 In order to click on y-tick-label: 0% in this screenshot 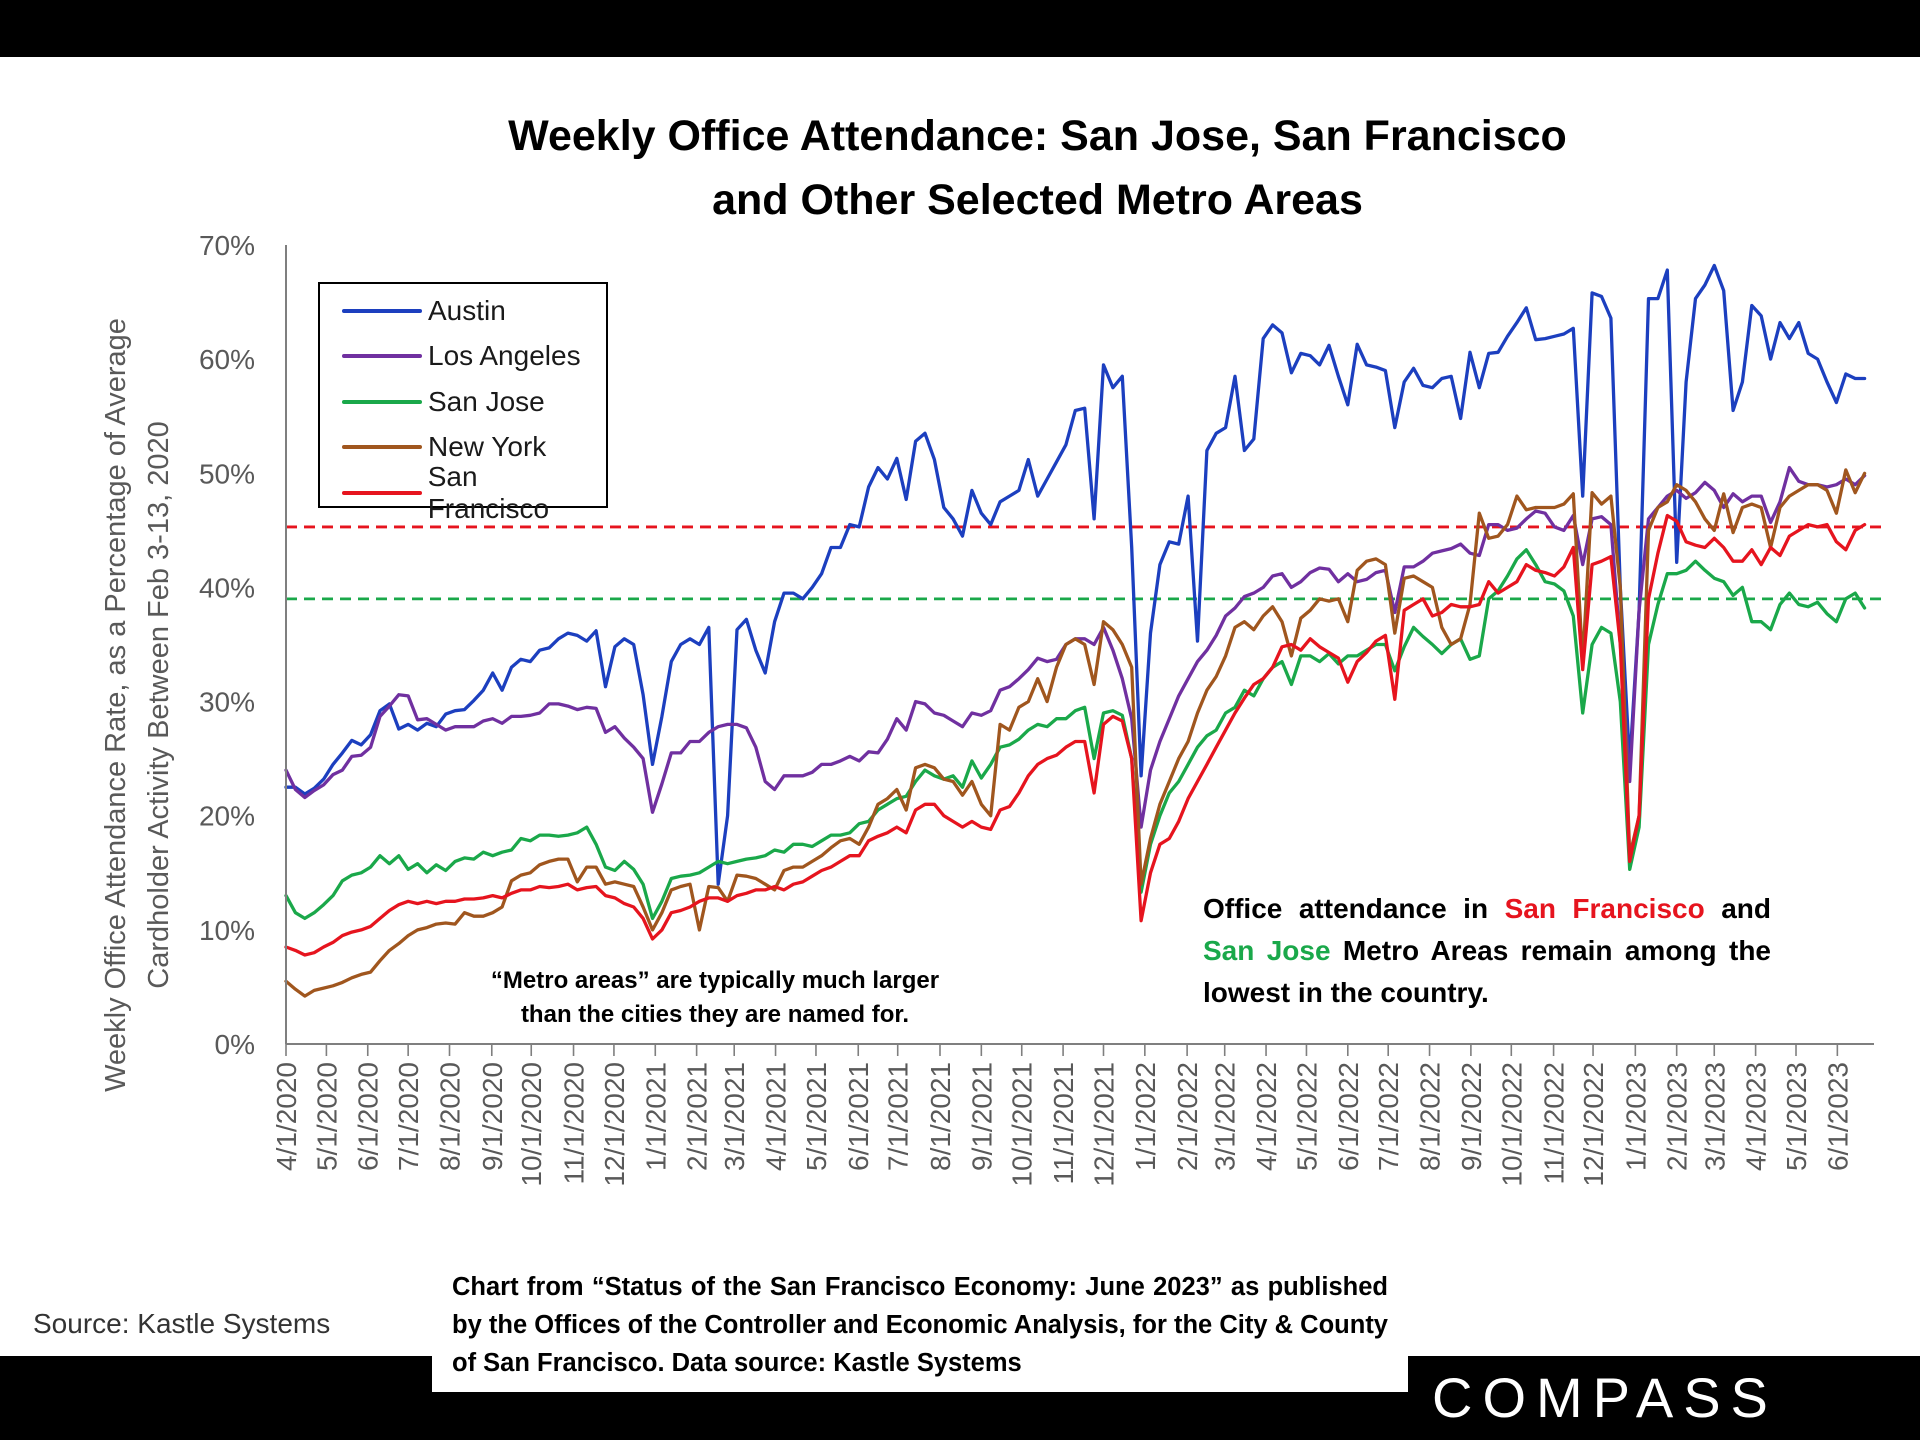, I will do `click(235, 1044)`.